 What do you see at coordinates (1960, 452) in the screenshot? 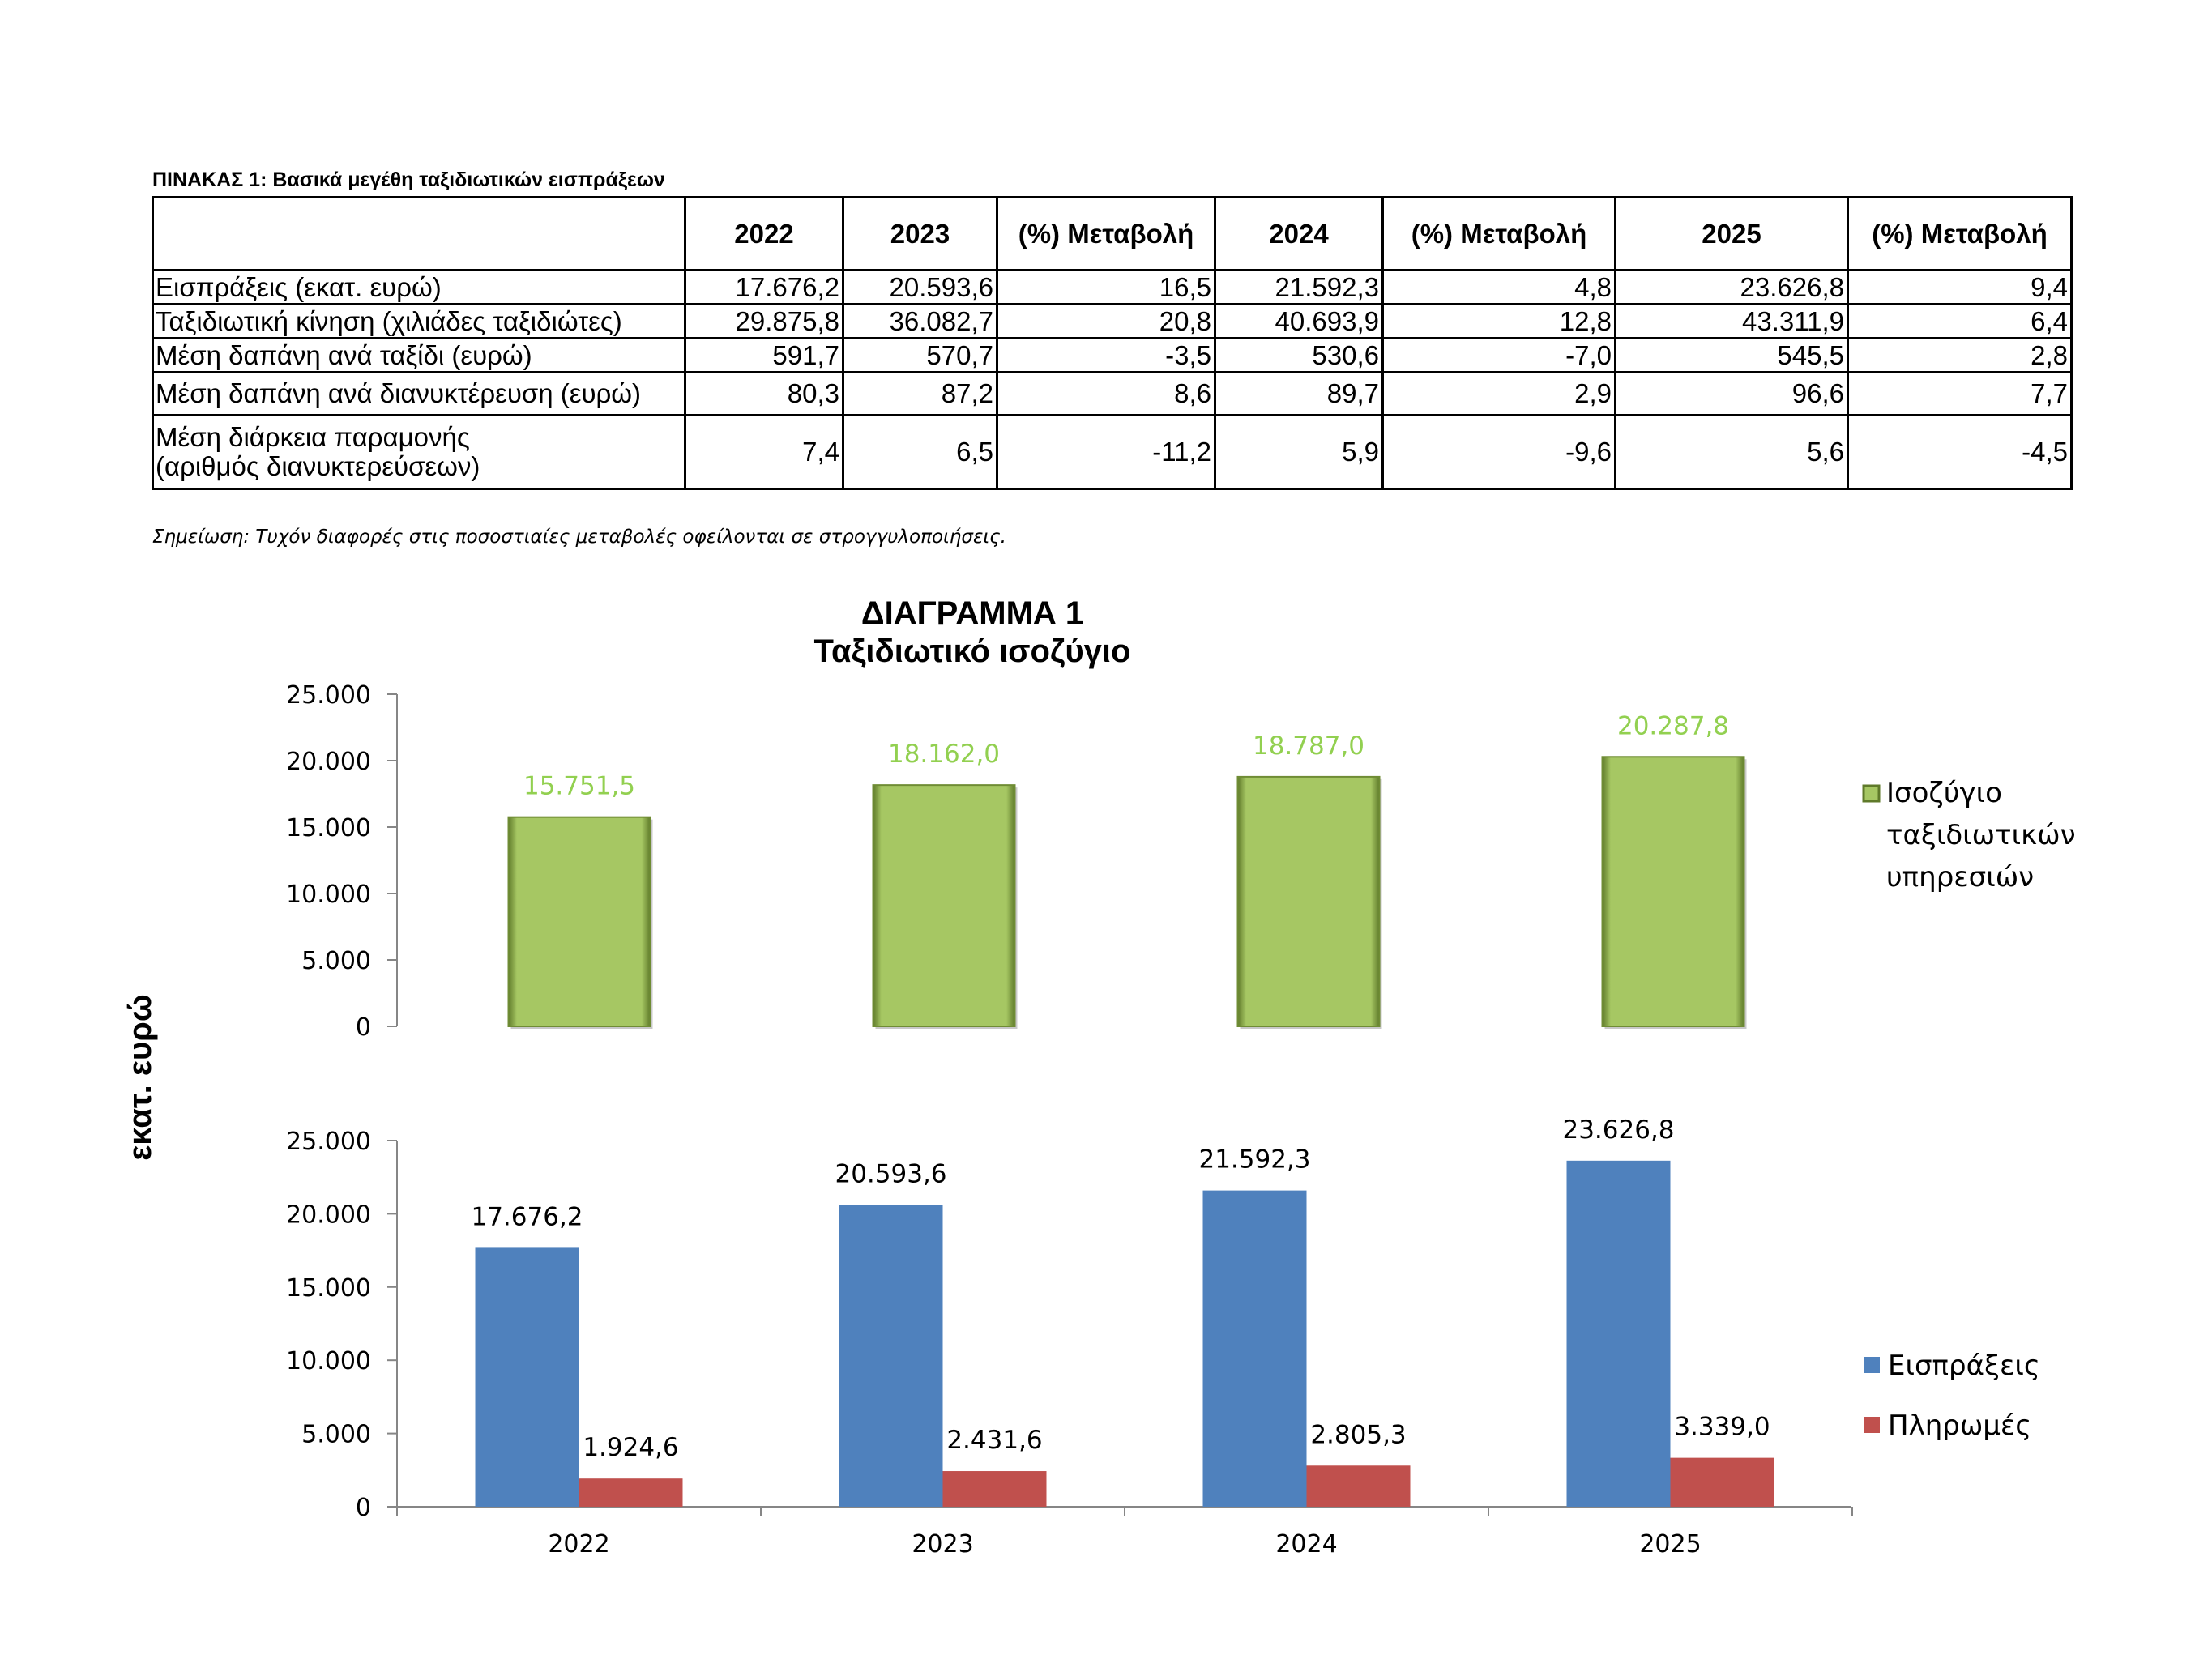
I see `table-cell: -4,5` at bounding box center [1960, 452].